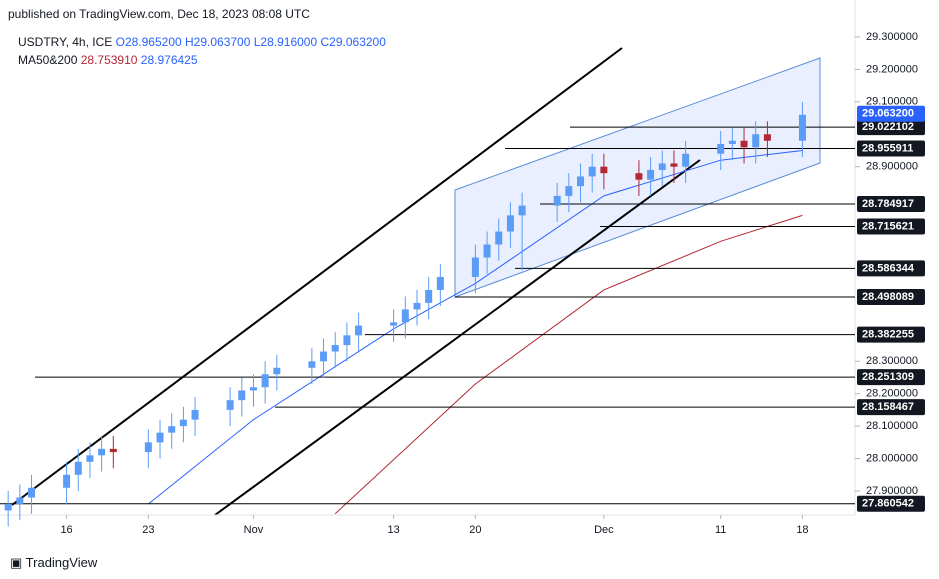  Describe the element at coordinates (892, 426) in the screenshot. I see `y-tick-label: 28.100000` at that location.